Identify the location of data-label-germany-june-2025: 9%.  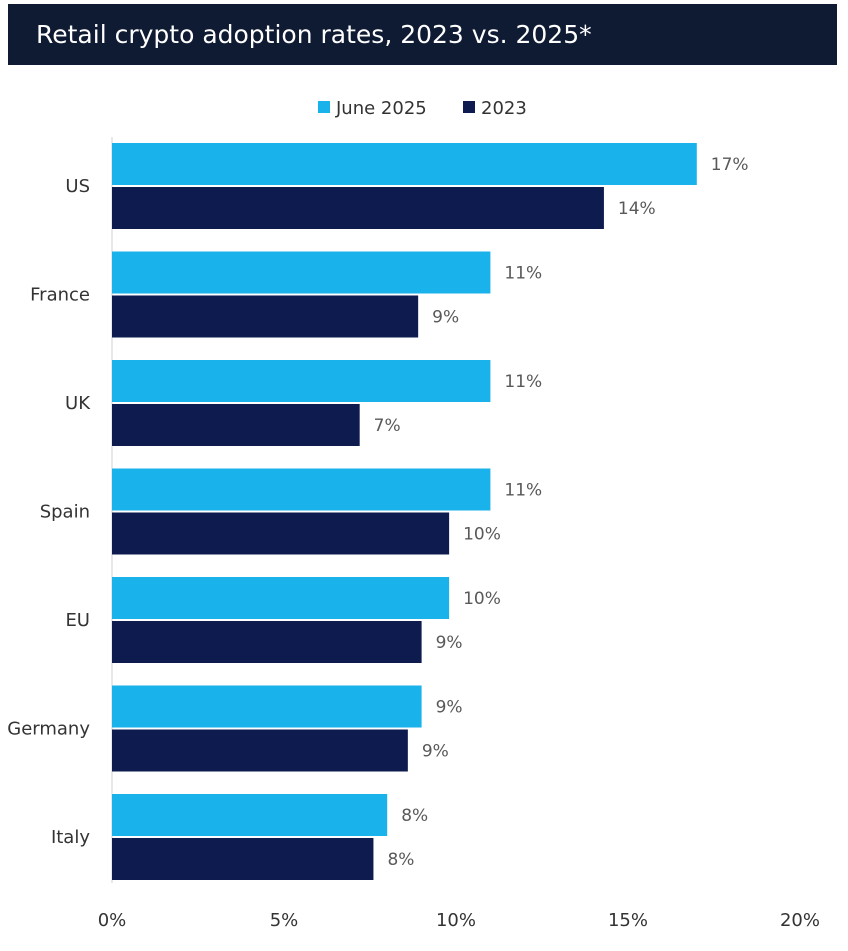
(449, 708).